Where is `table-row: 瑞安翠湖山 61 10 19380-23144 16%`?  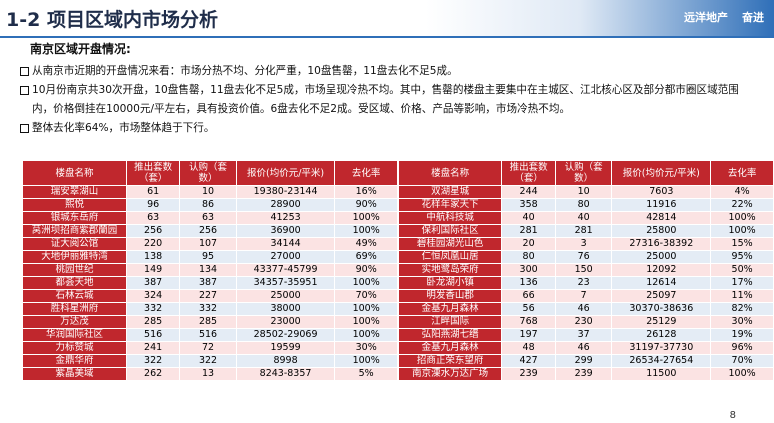 table-row: 瑞安翠湖山 61 10 19380-23144 16% is located at coordinates (210, 192).